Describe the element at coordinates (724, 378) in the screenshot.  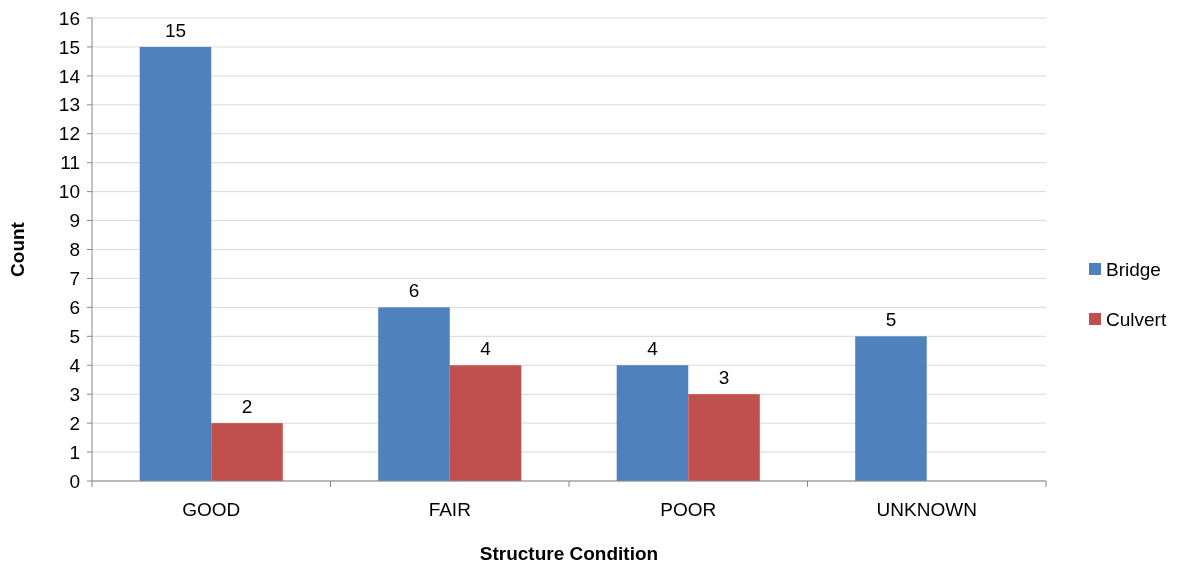
I see `data-label: 3` at that location.